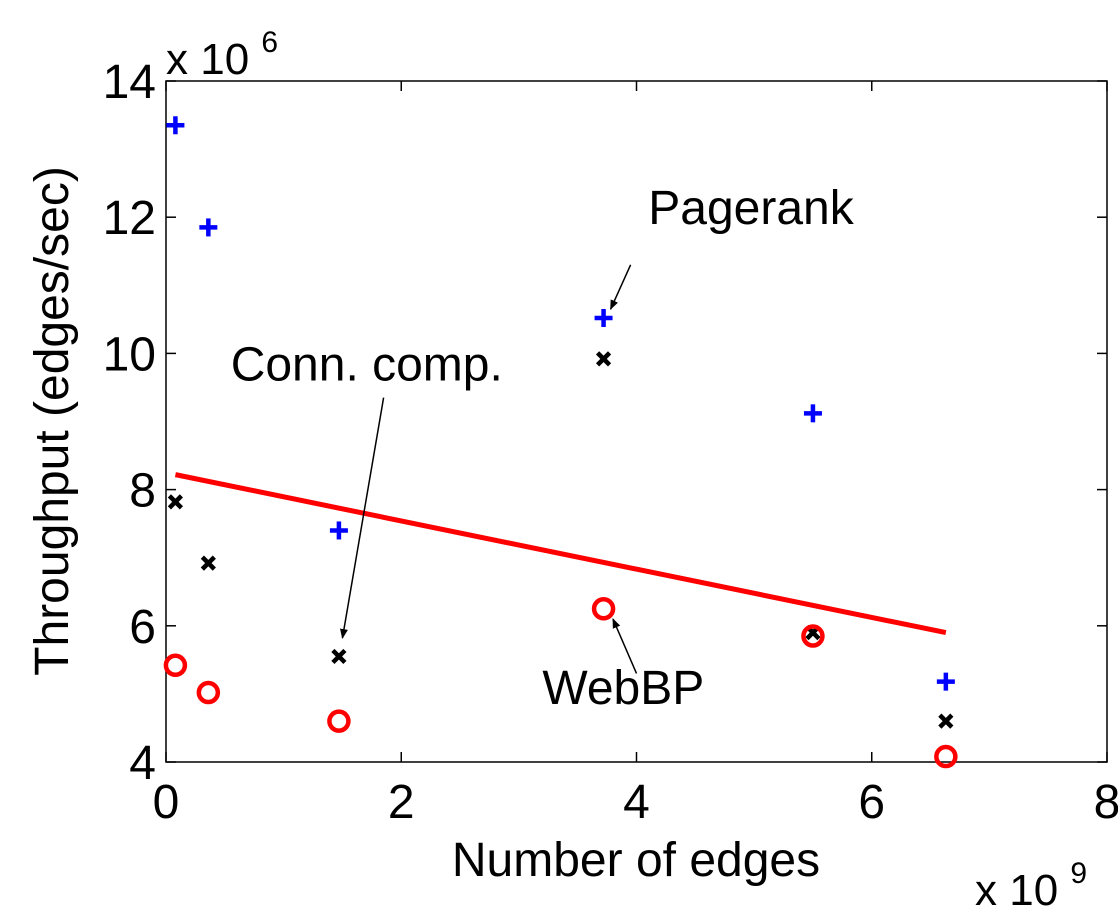 The height and width of the screenshot is (920, 1118). What do you see at coordinates (142, 763) in the screenshot?
I see `y-tick-label: 4` at bounding box center [142, 763].